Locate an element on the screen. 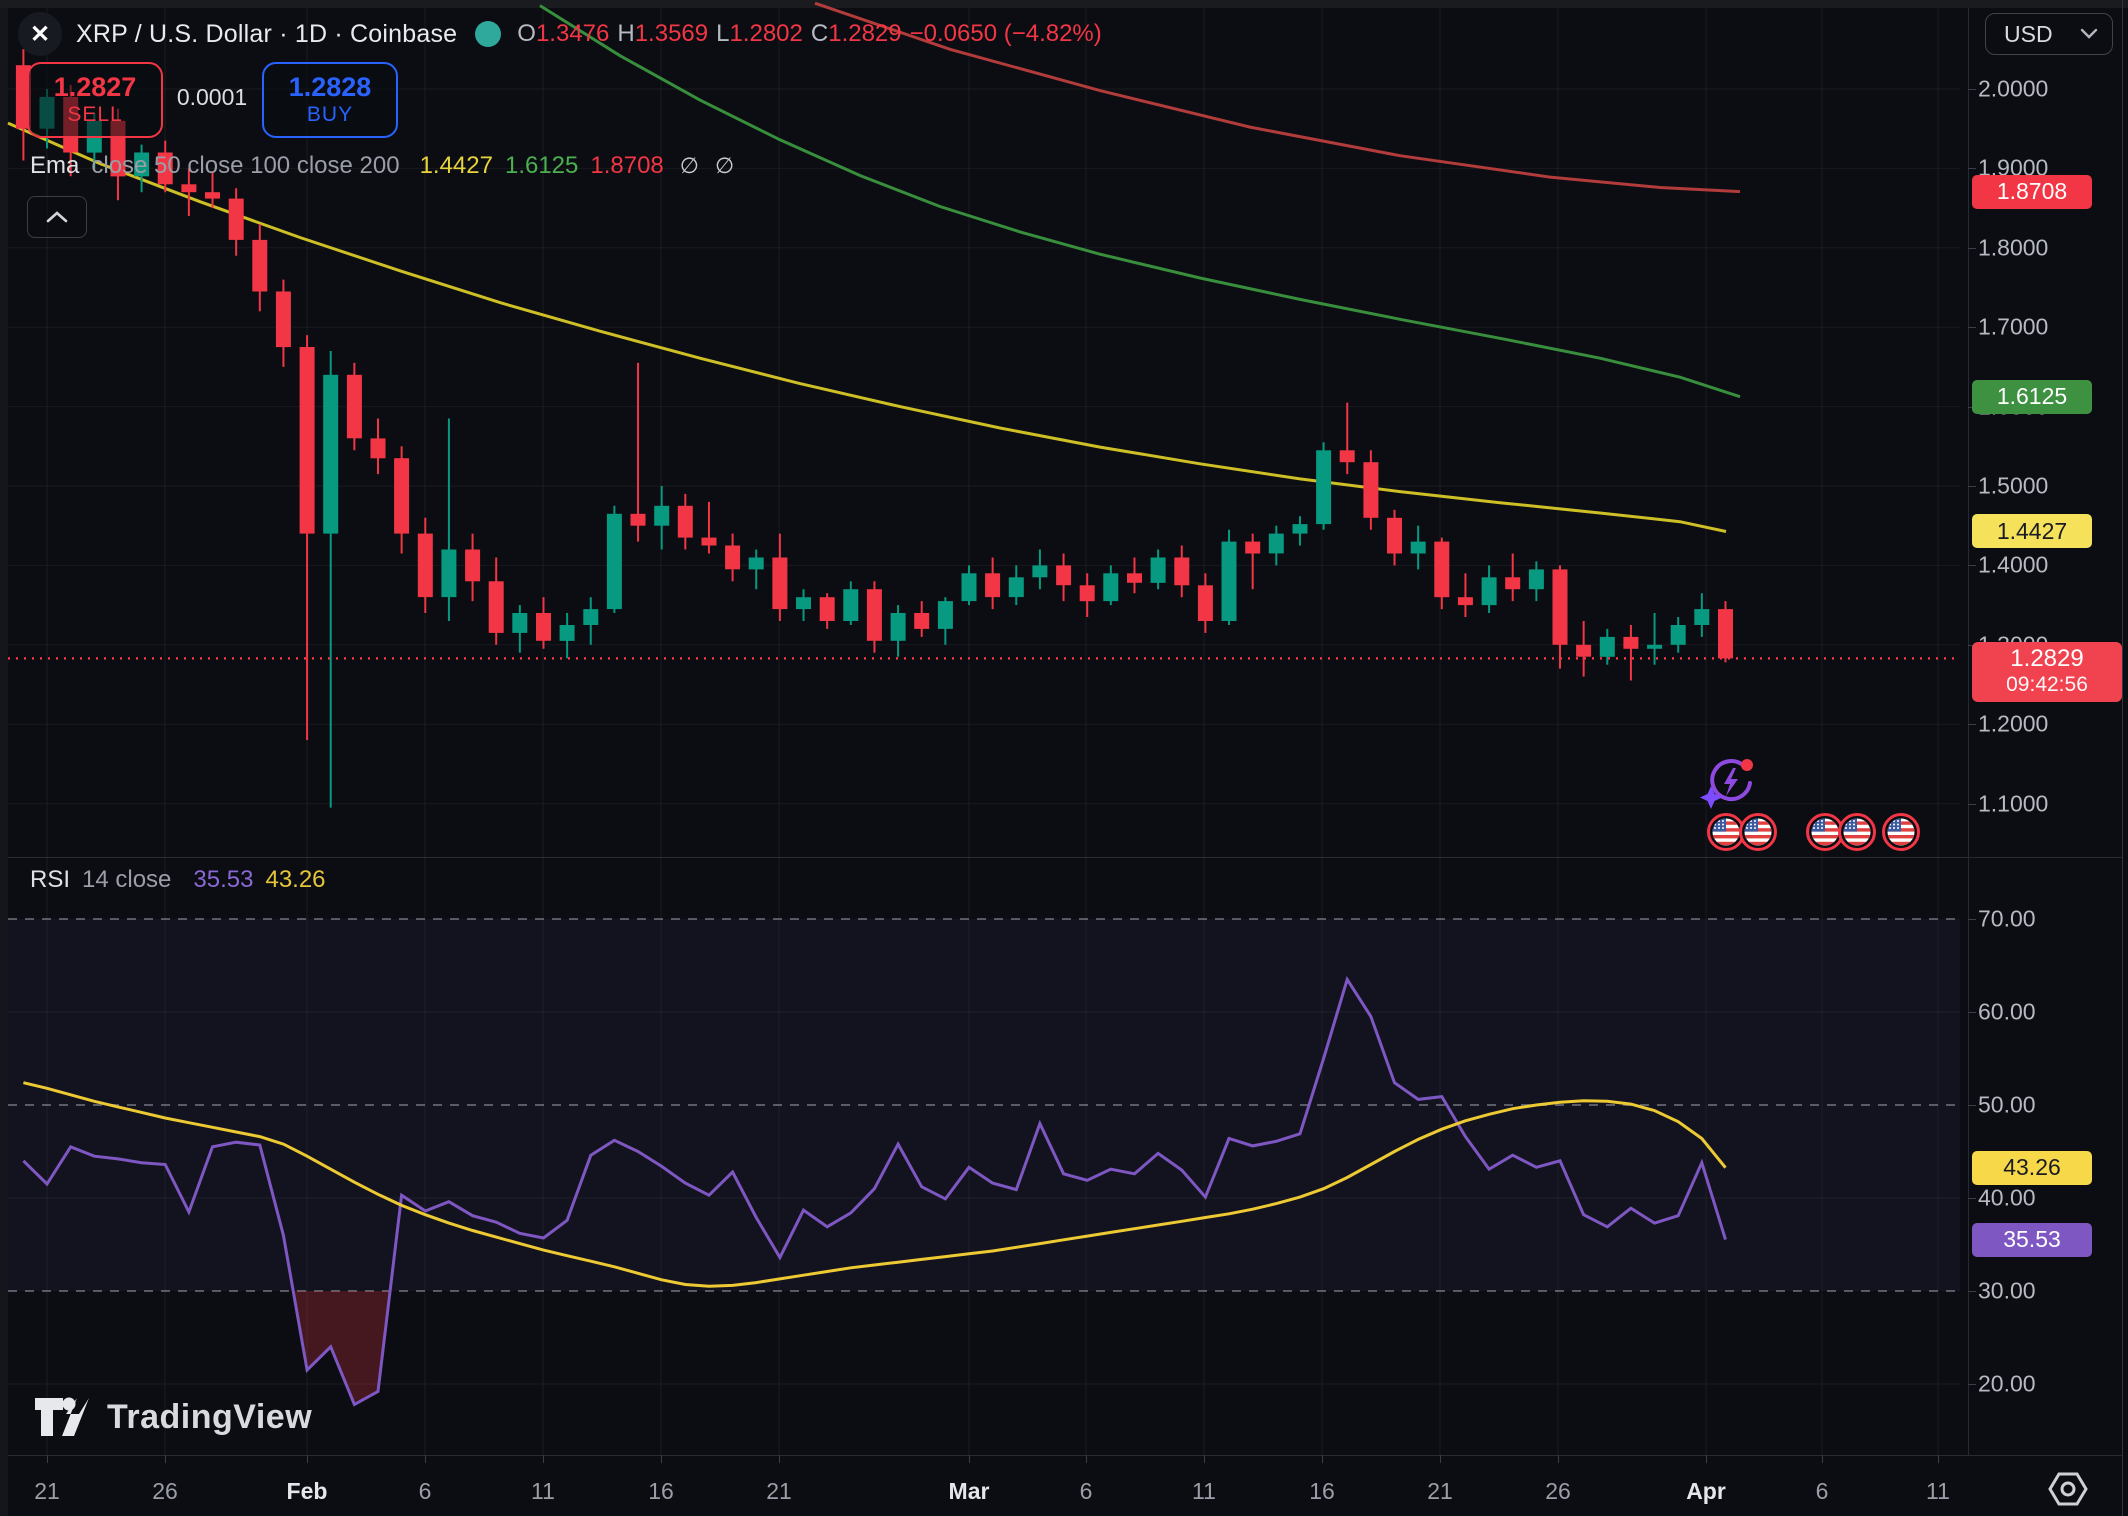  candle-countdown-timer: 09:42:56 is located at coordinates (2047, 685).